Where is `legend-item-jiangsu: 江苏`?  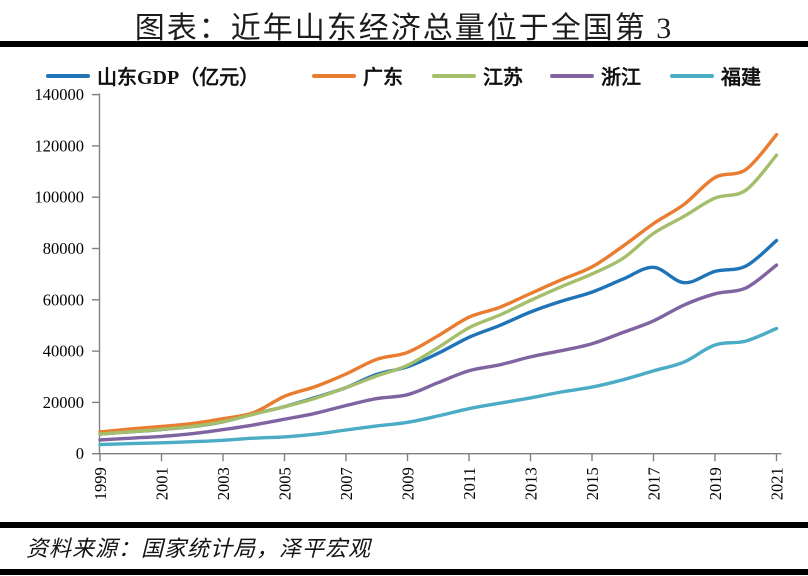 legend-item-jiangsu: 江苏 is located at coordinates (477, 75).